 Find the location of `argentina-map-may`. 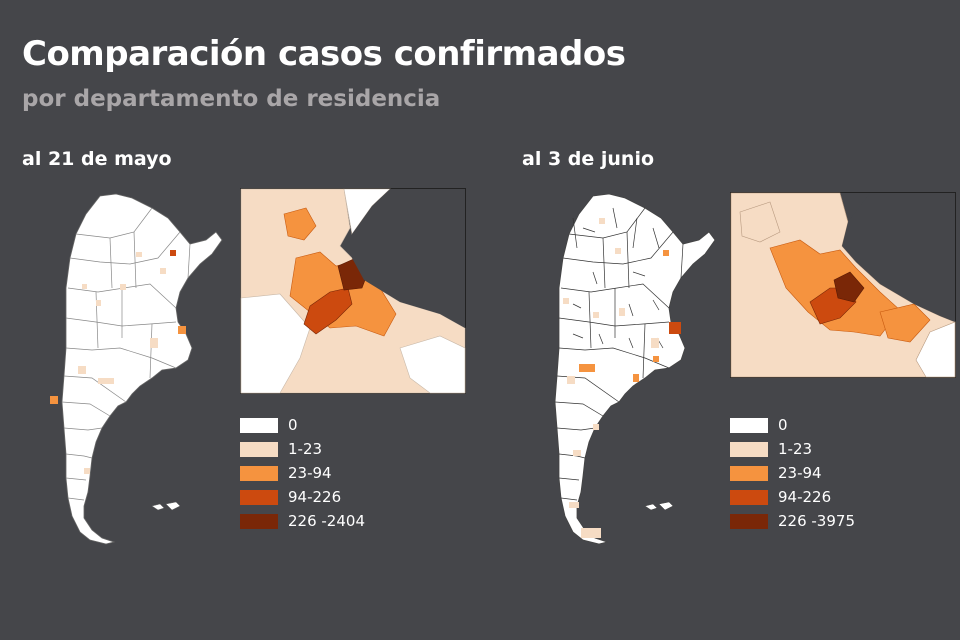

argentina-map-may is located at coordinates (136, 369).